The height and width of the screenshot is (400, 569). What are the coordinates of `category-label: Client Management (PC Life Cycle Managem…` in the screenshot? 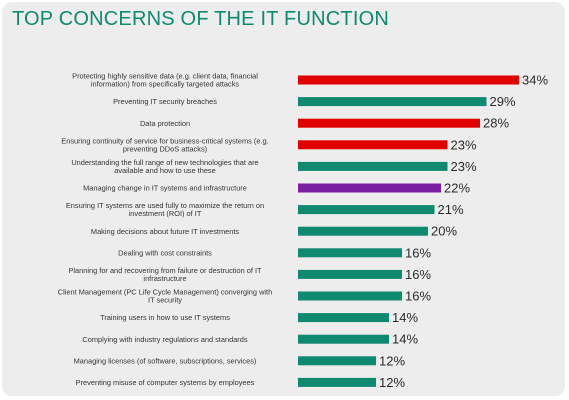 It's located at (165, 292).